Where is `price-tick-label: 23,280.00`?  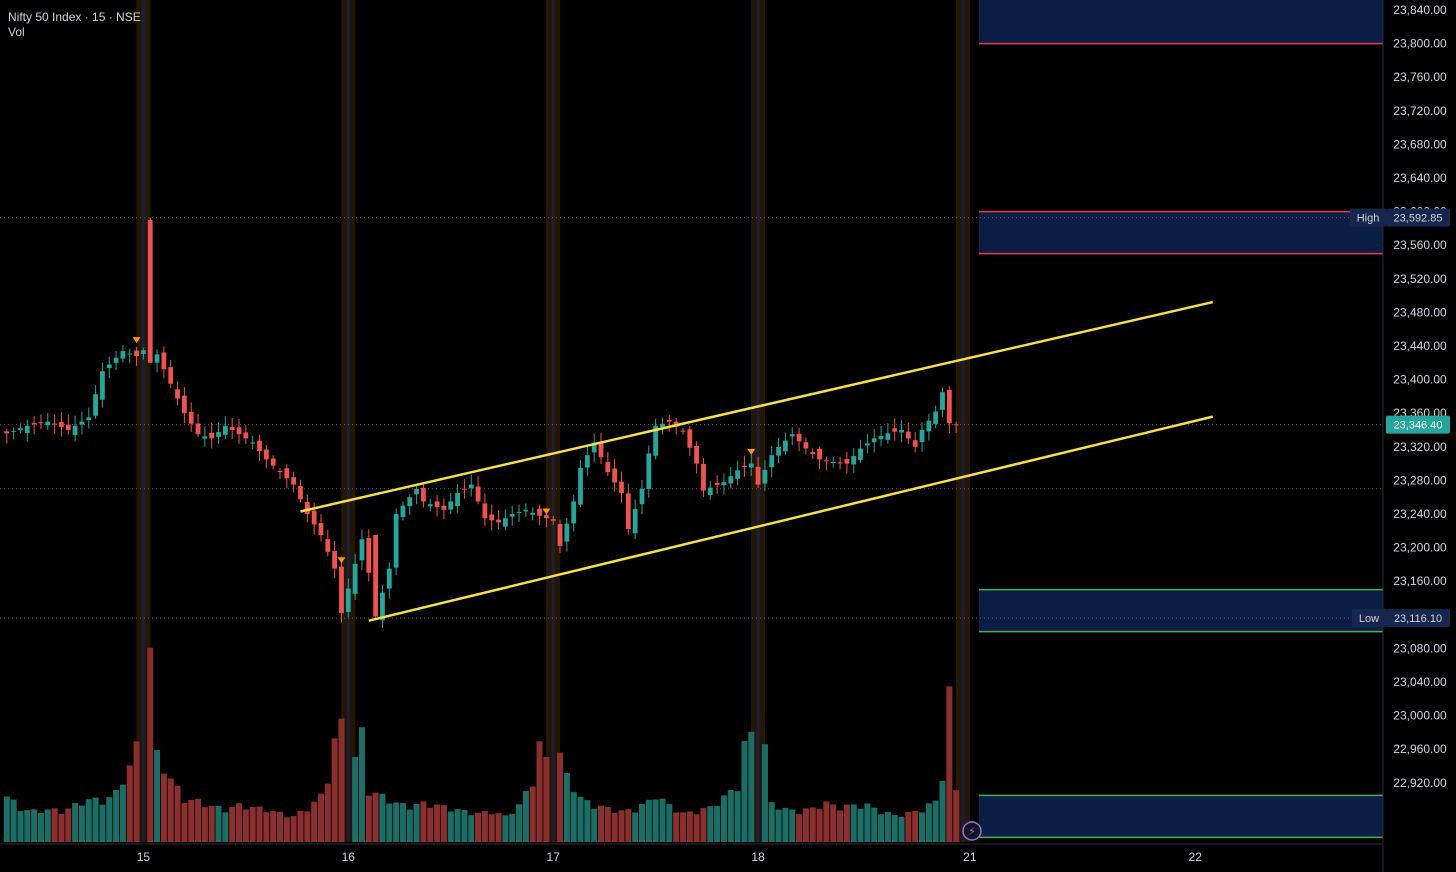 price-tick-label: 23,280.00 is located at coordinates (1420, 480).